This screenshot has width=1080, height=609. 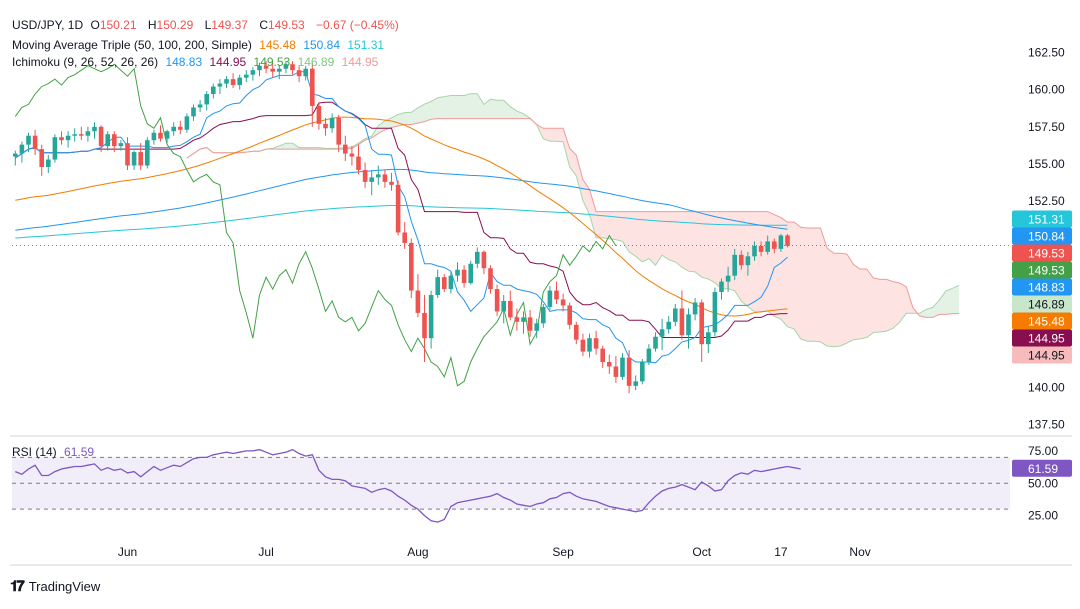 I want to click on rsi-legend-label: RSI (14), so click(x=34, y=452).